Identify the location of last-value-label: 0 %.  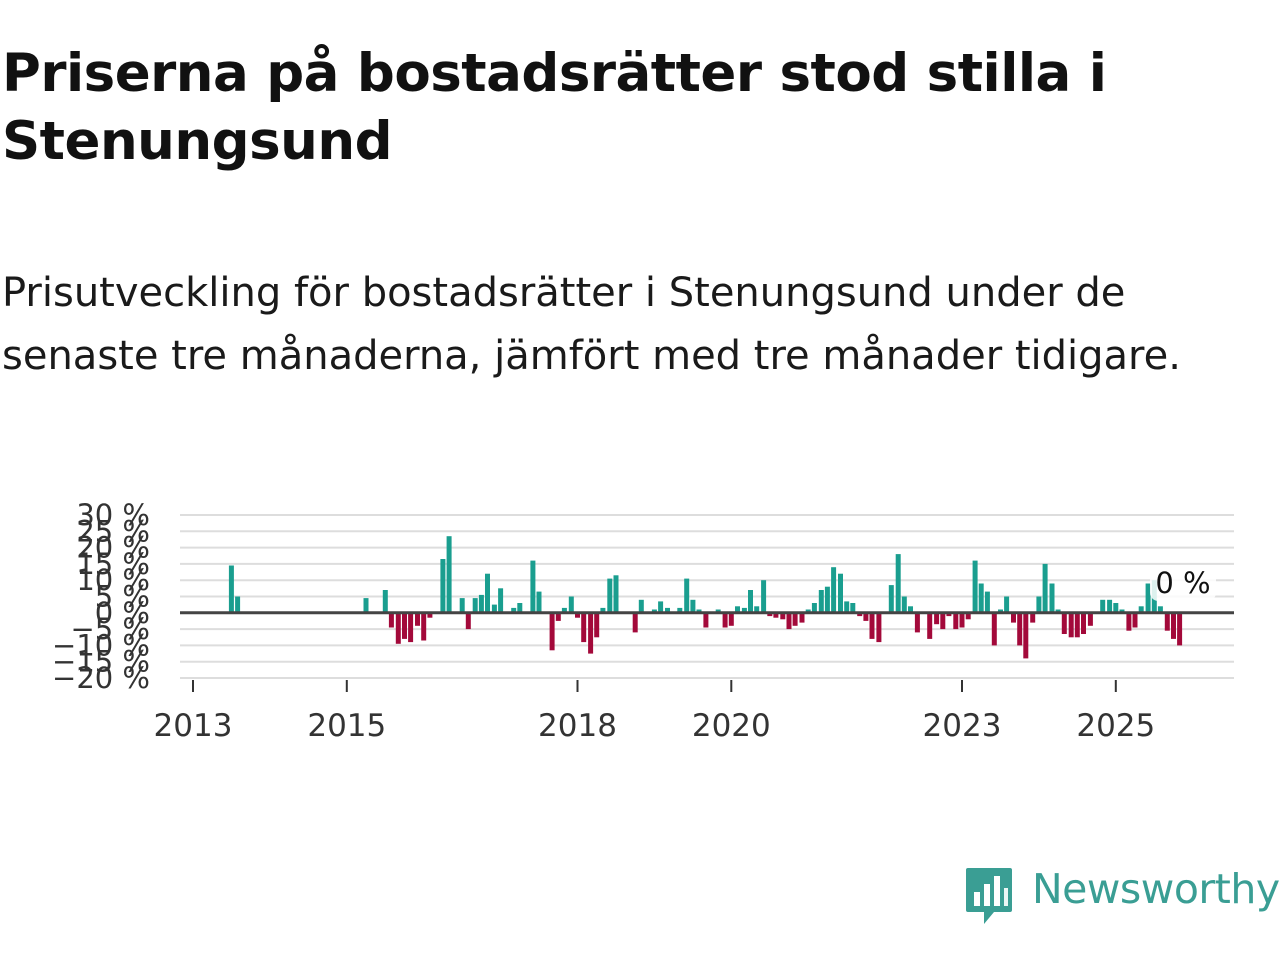
(1182, 583).